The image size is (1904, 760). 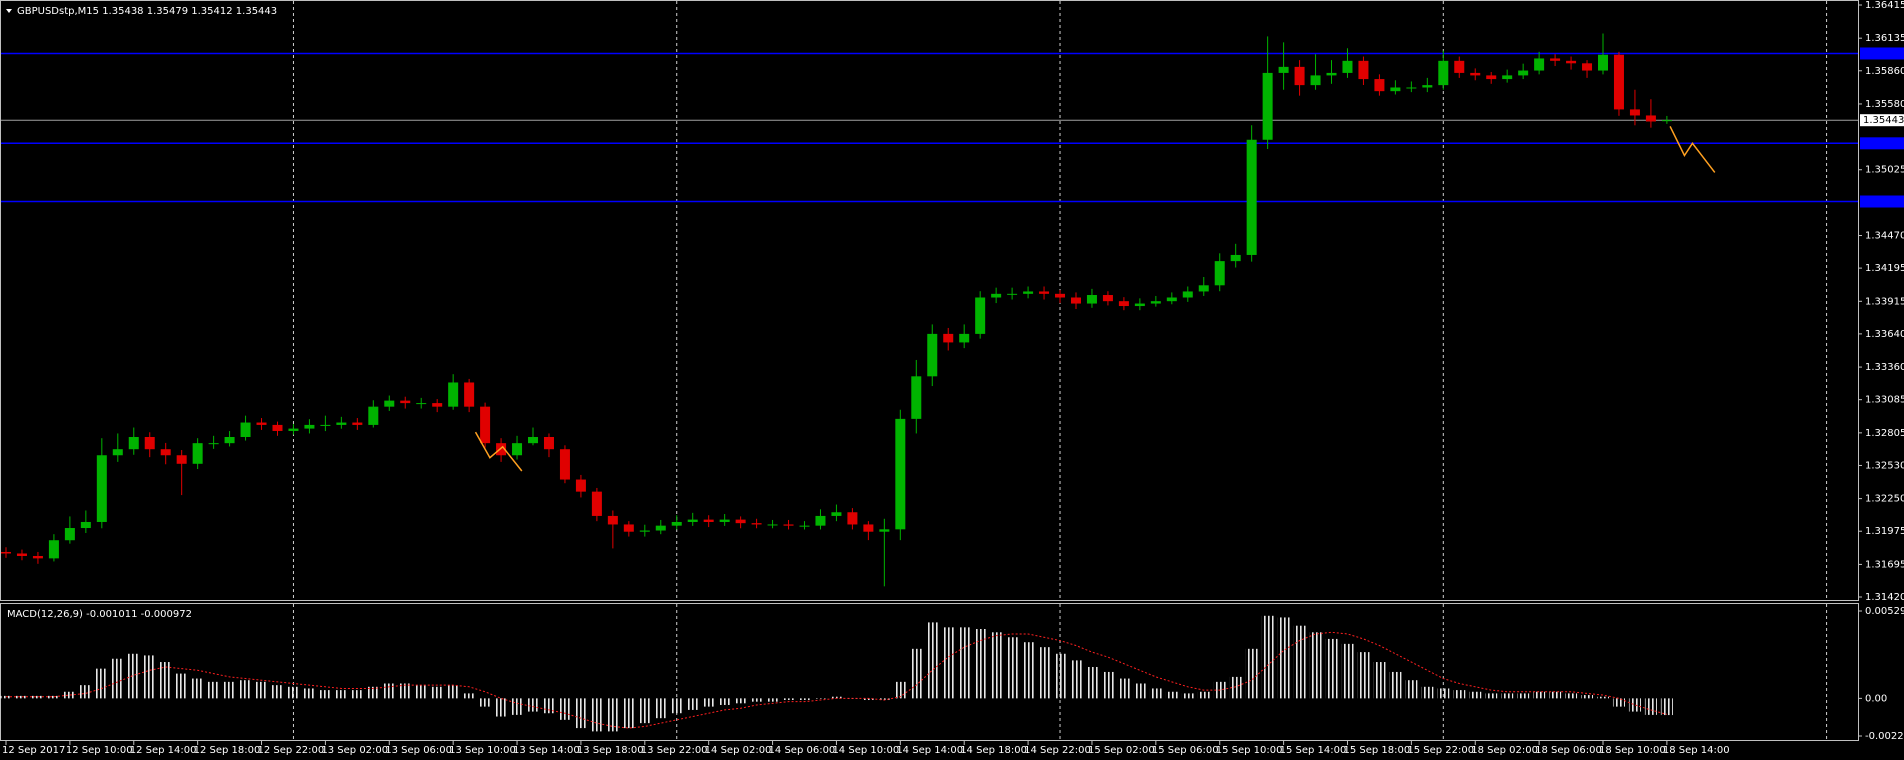 What do you see at coordinates (1884, 367) in the screenshot?
I see `y-tick-label: 1.33360` at bounding box center [1884, 367].